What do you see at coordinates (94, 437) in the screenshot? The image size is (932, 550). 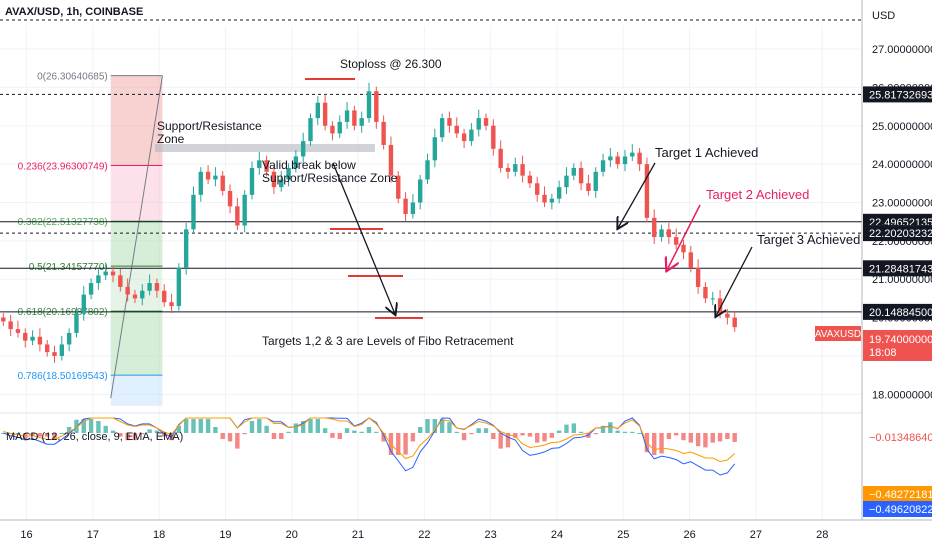 I see `macd-label: MACD (12, 26, close, 9, EMA, EMA)` at bounding box center [94, 437].